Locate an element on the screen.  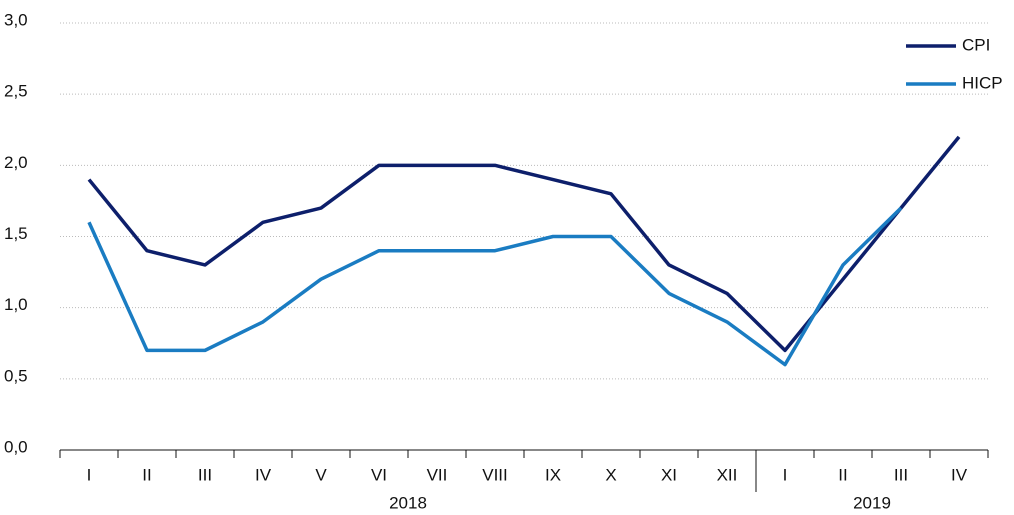
y-tick-label: 2,5 is located at coordinates (16, 91).